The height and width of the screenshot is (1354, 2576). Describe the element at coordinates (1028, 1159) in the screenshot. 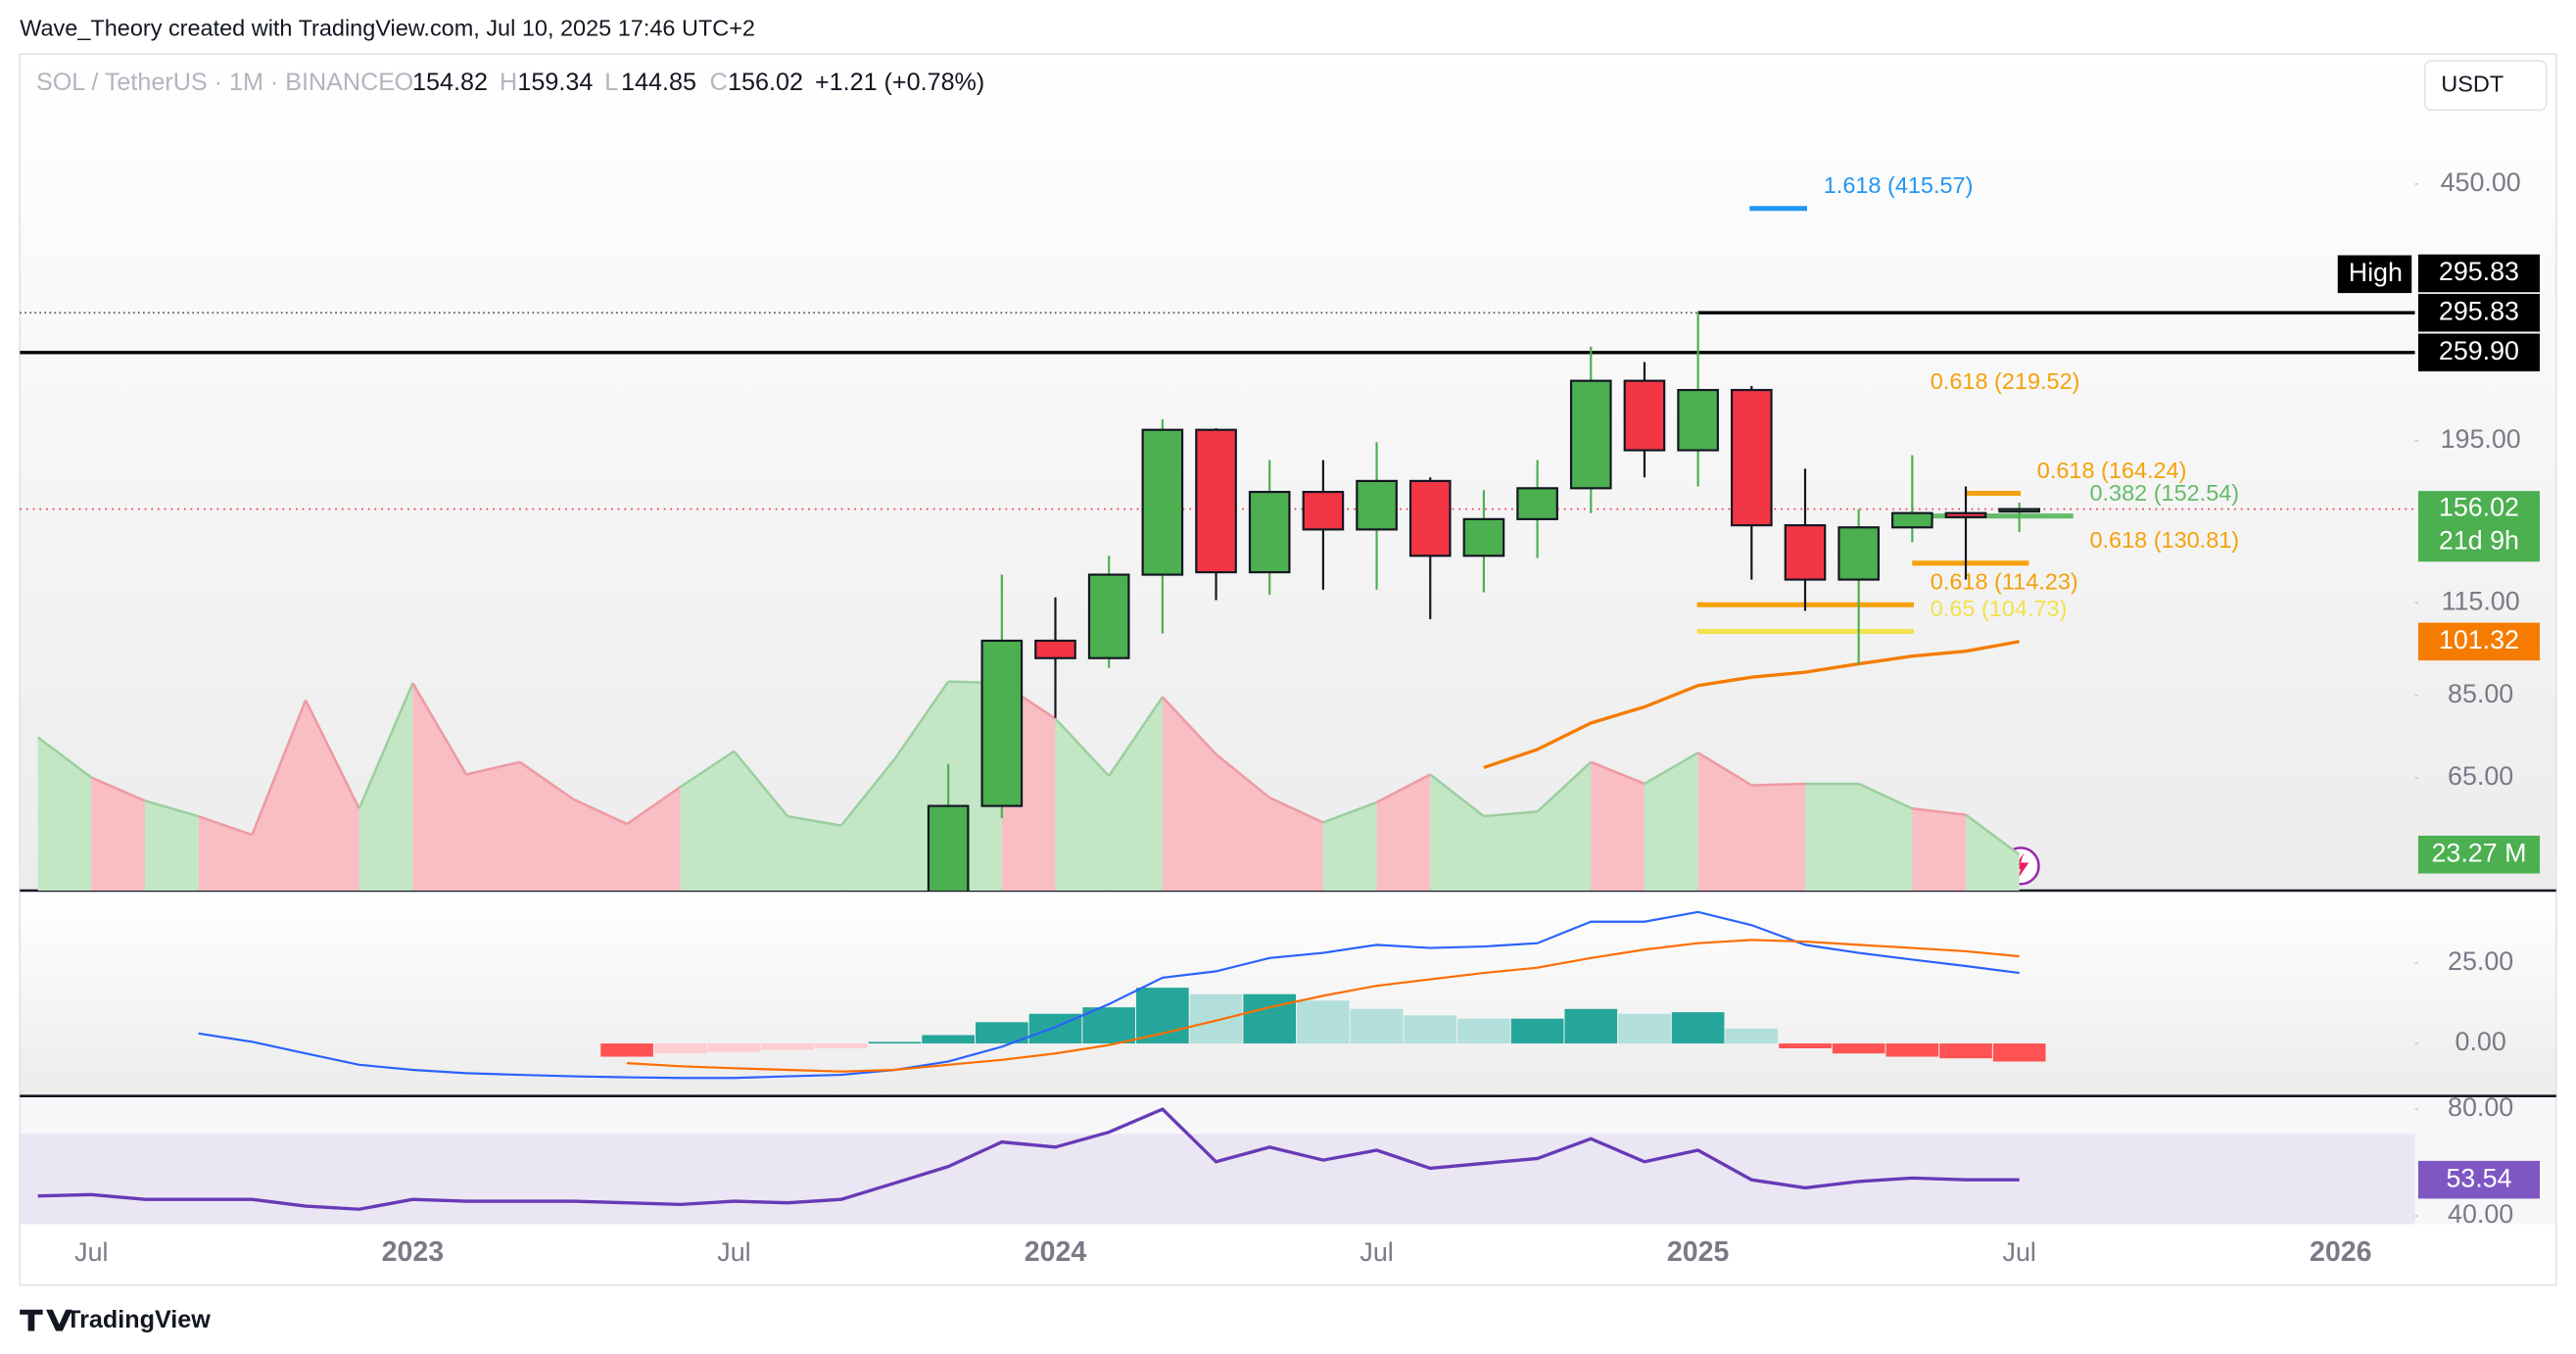

I see `rsi-line` at that location.